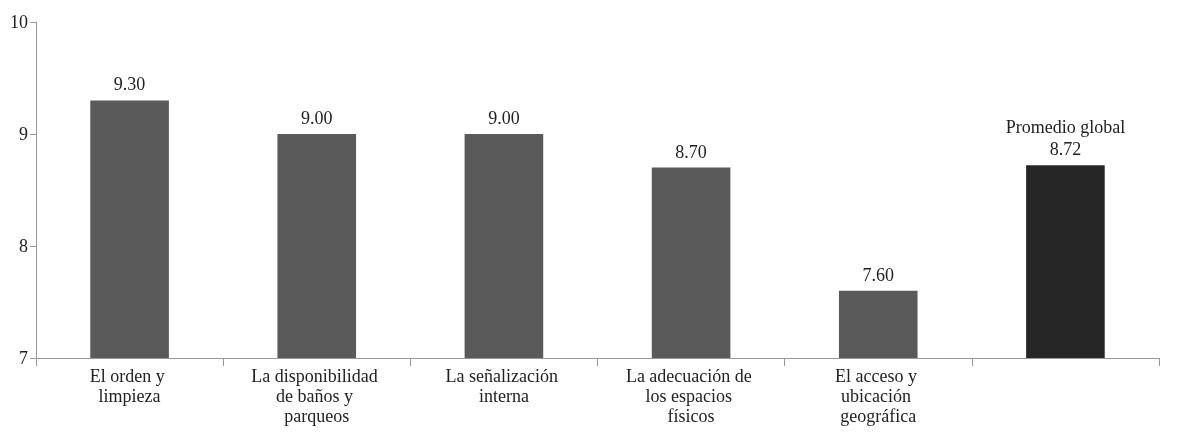 Image resolution: width=1177 pixels, height=442 pixels. I want to click on x-tick-label: El acceso y ubicación geográfica, so click(878, 396).